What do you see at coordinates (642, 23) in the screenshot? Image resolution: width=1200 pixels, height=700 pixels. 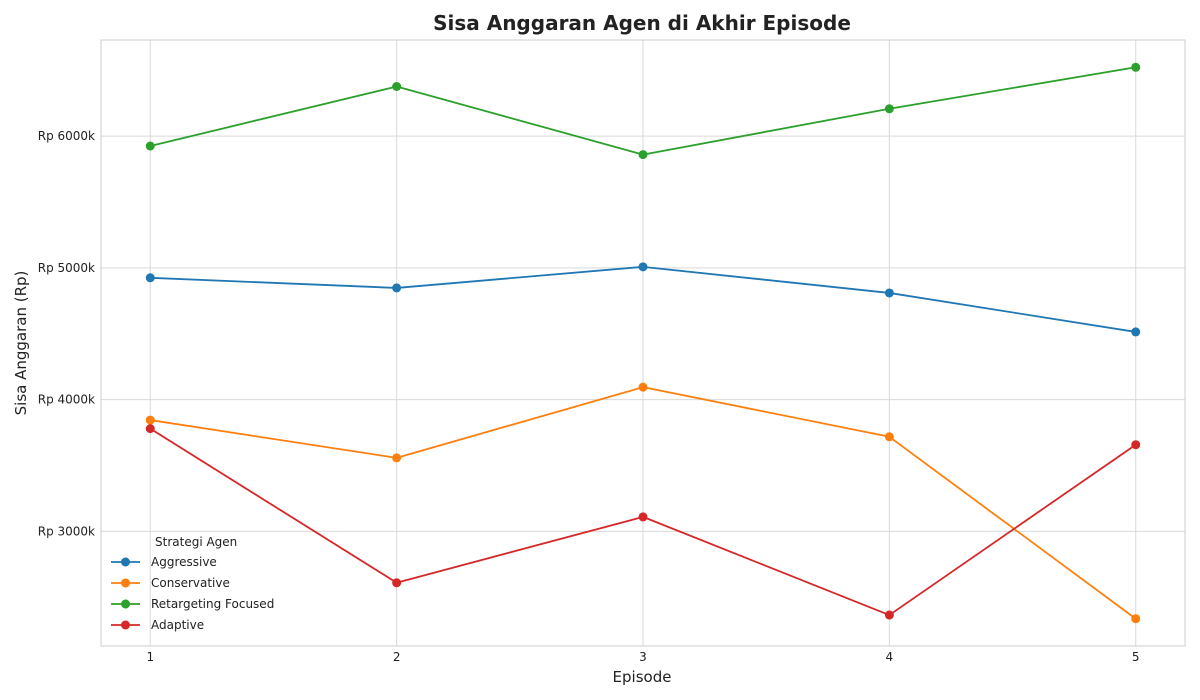 I see `chart-title: Sisa Anggaran Agen di Akhir Episode` at bounding box center [642, 23].